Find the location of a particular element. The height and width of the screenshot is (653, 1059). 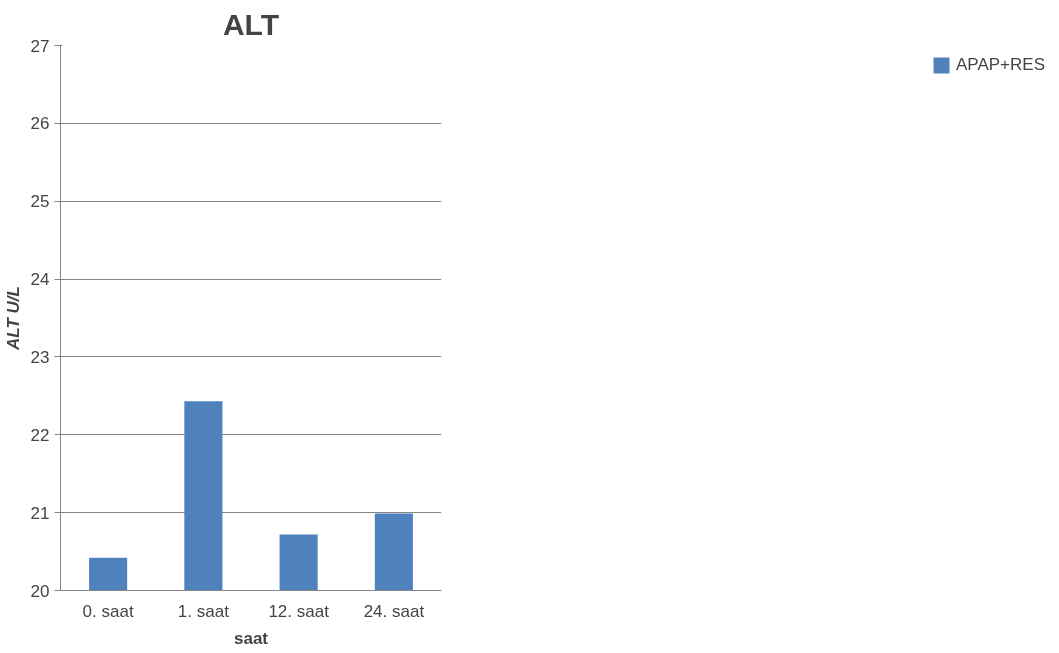

y-tick-label: 25 is located at coordinates (40, 202).